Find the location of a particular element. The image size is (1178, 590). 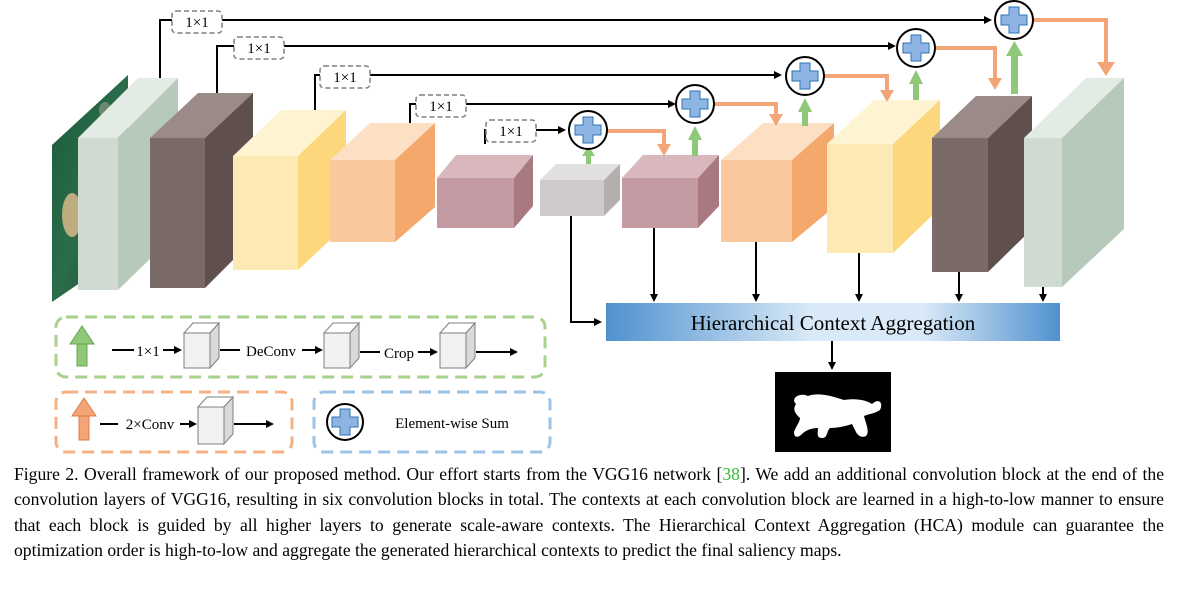

legend-step-2xconv: 2×Conv is located at coordinates (150, 425).